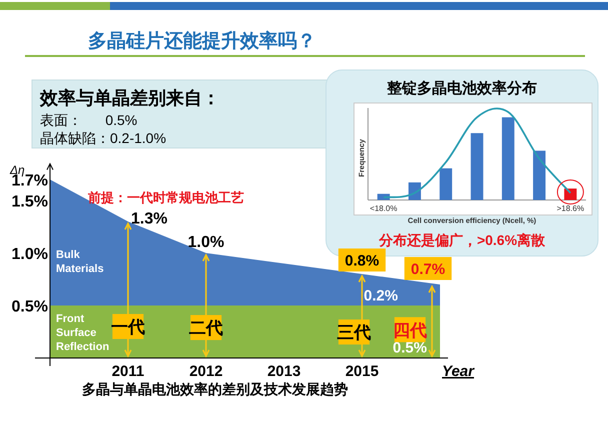 The width and height of the screenshot is (608, 431). Describe the element at coordinates (149, 219) in the screenshot. I see `annotation: 1.3%` at that location.